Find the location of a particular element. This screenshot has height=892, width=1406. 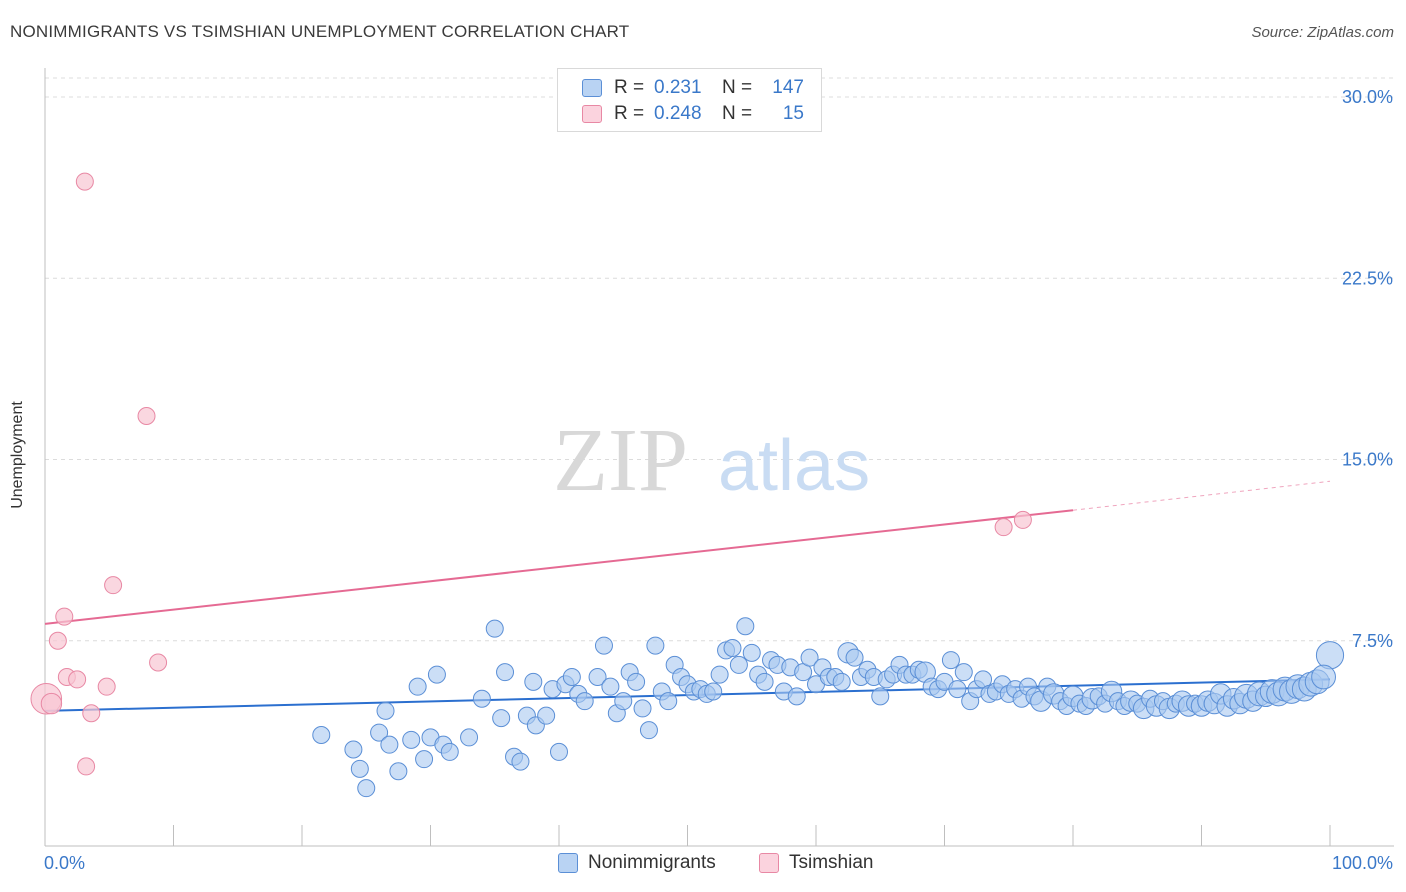

y-tick-label: 7.5% is located at coordinates (1372, 641).